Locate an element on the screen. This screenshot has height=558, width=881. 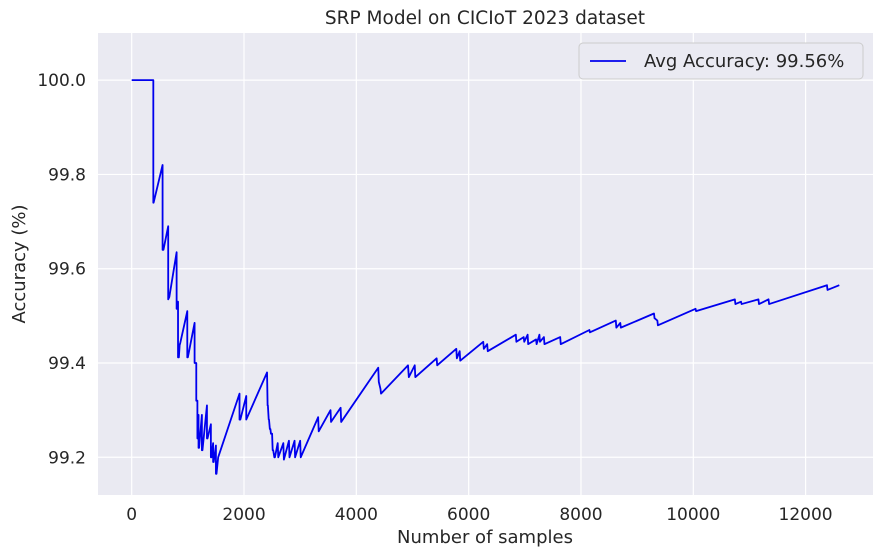
y-tick-label: 99.2 is located at coordinates (67, 458).